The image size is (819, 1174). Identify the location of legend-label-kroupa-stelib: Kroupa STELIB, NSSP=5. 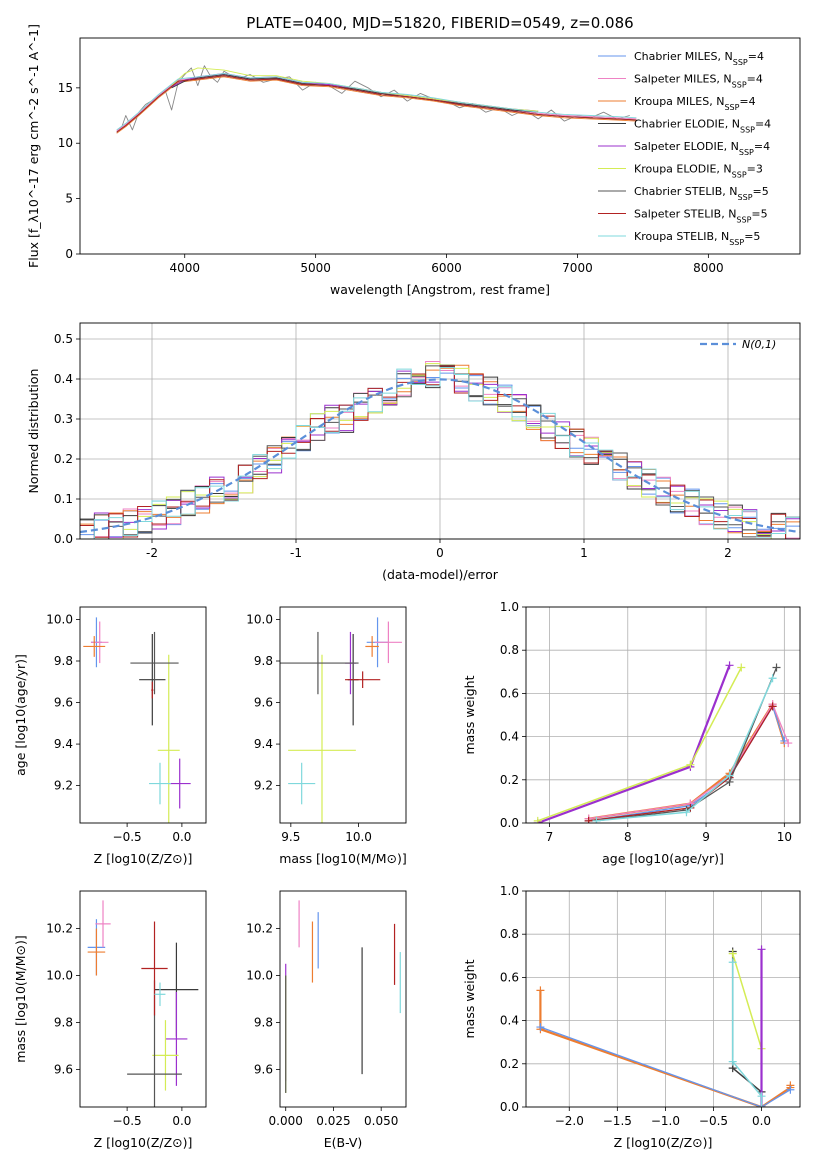
(697, 238).